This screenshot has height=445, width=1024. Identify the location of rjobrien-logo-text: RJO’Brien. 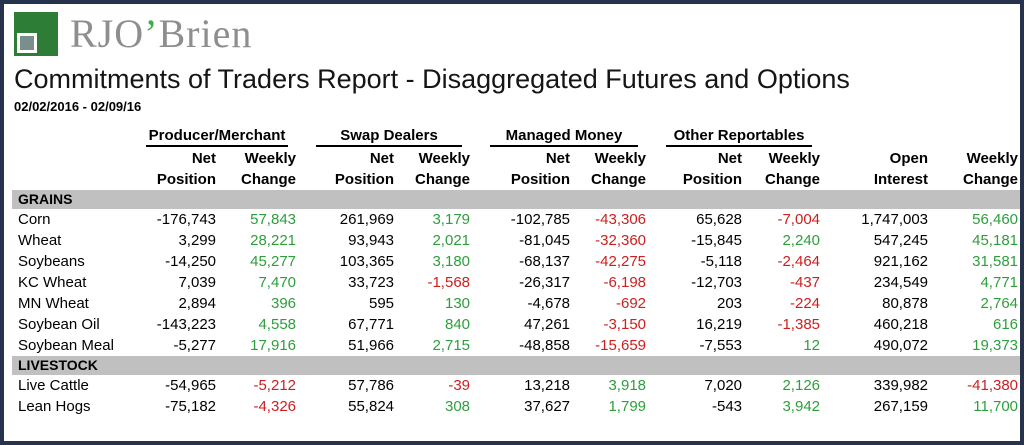
(161, 34).